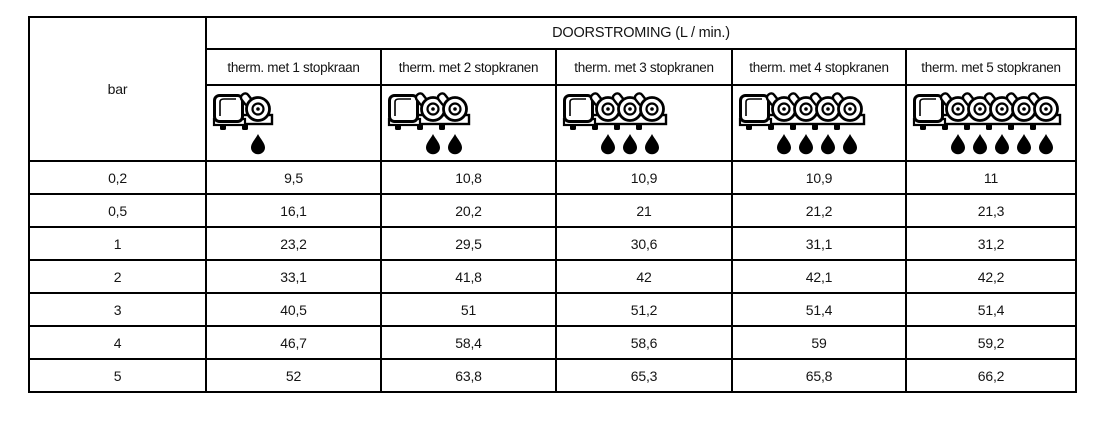 Image resolution: width=1111 pixels, height=432 pixels. I want to click on bar-value-cell: 4, so click(117, 342).